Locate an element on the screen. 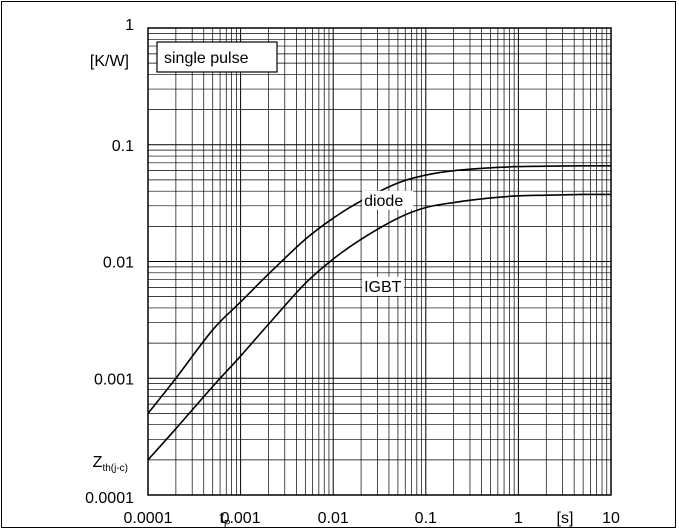  series-label-diode: diode is located at coordinates (383, 201).